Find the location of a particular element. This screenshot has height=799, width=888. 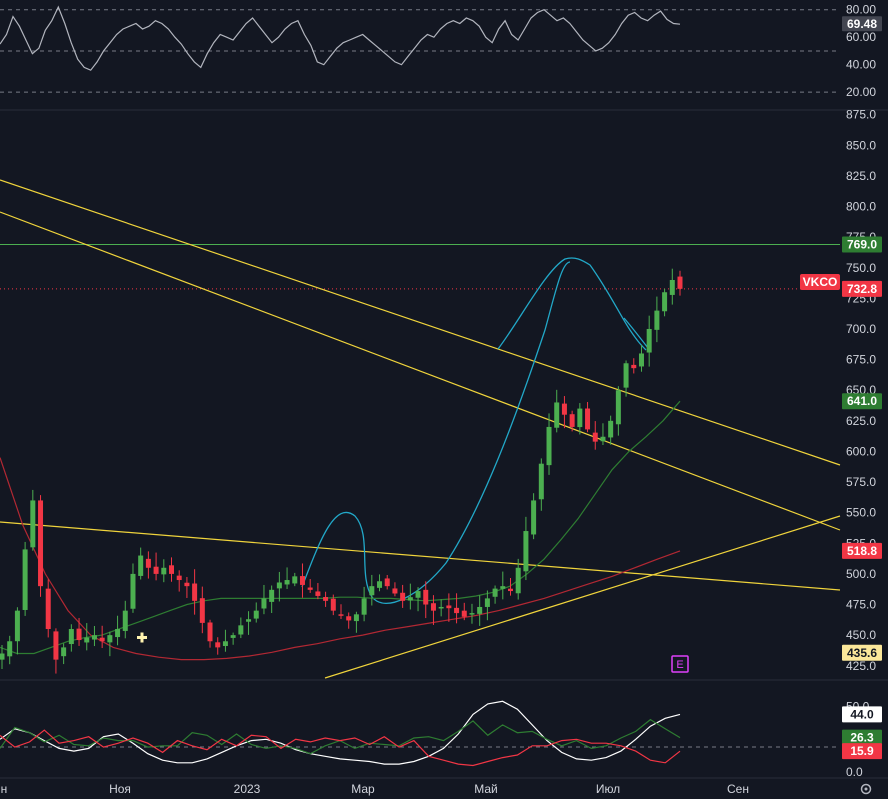

last-price-tag: 732.8 is located at coordinates (862, 288).